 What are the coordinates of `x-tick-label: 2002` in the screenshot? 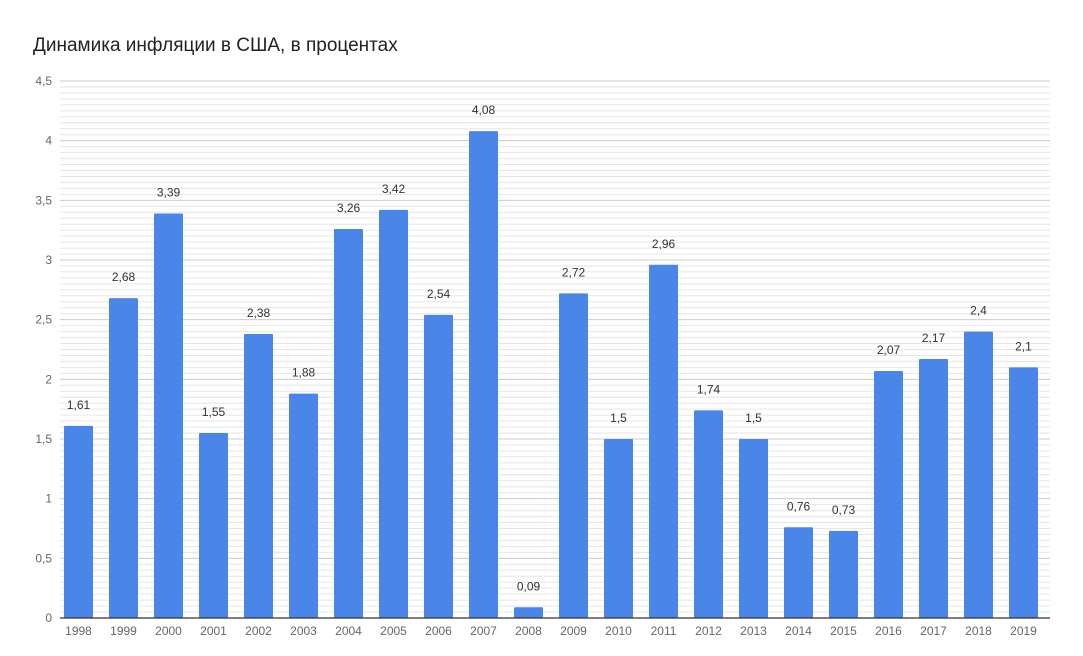 It's located at (258, 631).